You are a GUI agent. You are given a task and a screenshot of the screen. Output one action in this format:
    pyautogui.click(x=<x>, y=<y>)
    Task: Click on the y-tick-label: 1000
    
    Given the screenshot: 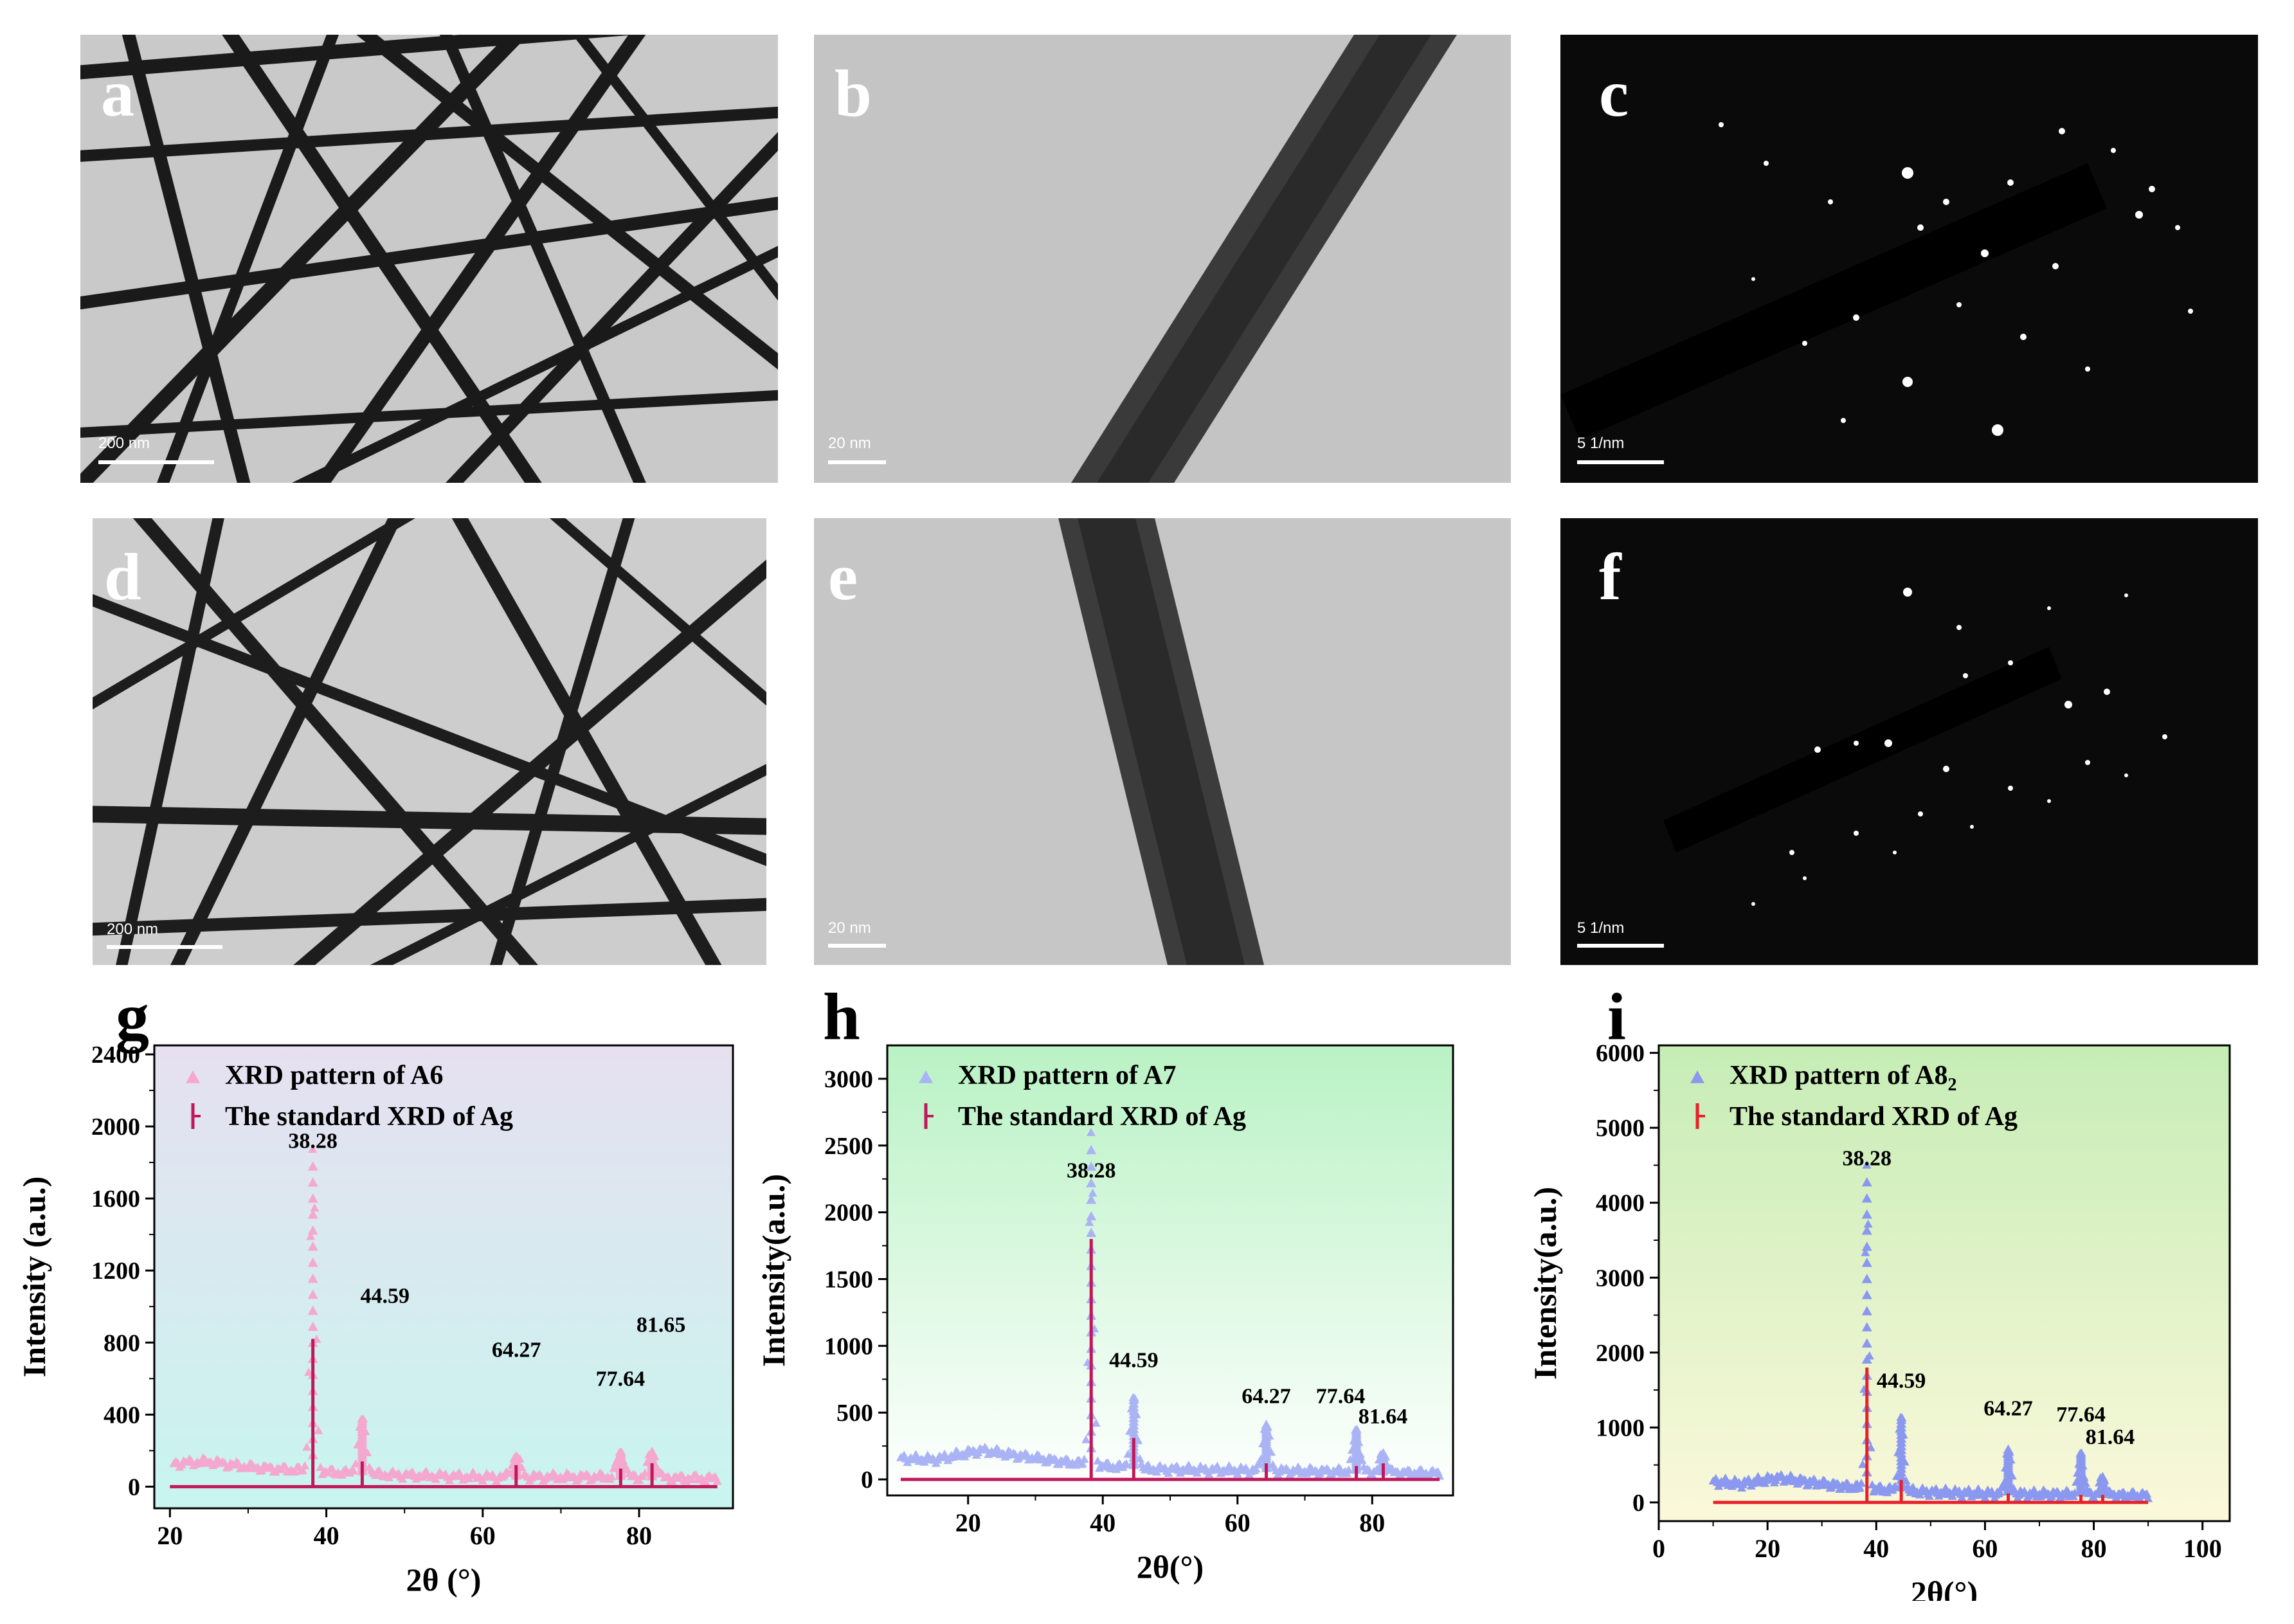 What is the action you would take?
    pyautogui.click(x=849, y=1346)
    